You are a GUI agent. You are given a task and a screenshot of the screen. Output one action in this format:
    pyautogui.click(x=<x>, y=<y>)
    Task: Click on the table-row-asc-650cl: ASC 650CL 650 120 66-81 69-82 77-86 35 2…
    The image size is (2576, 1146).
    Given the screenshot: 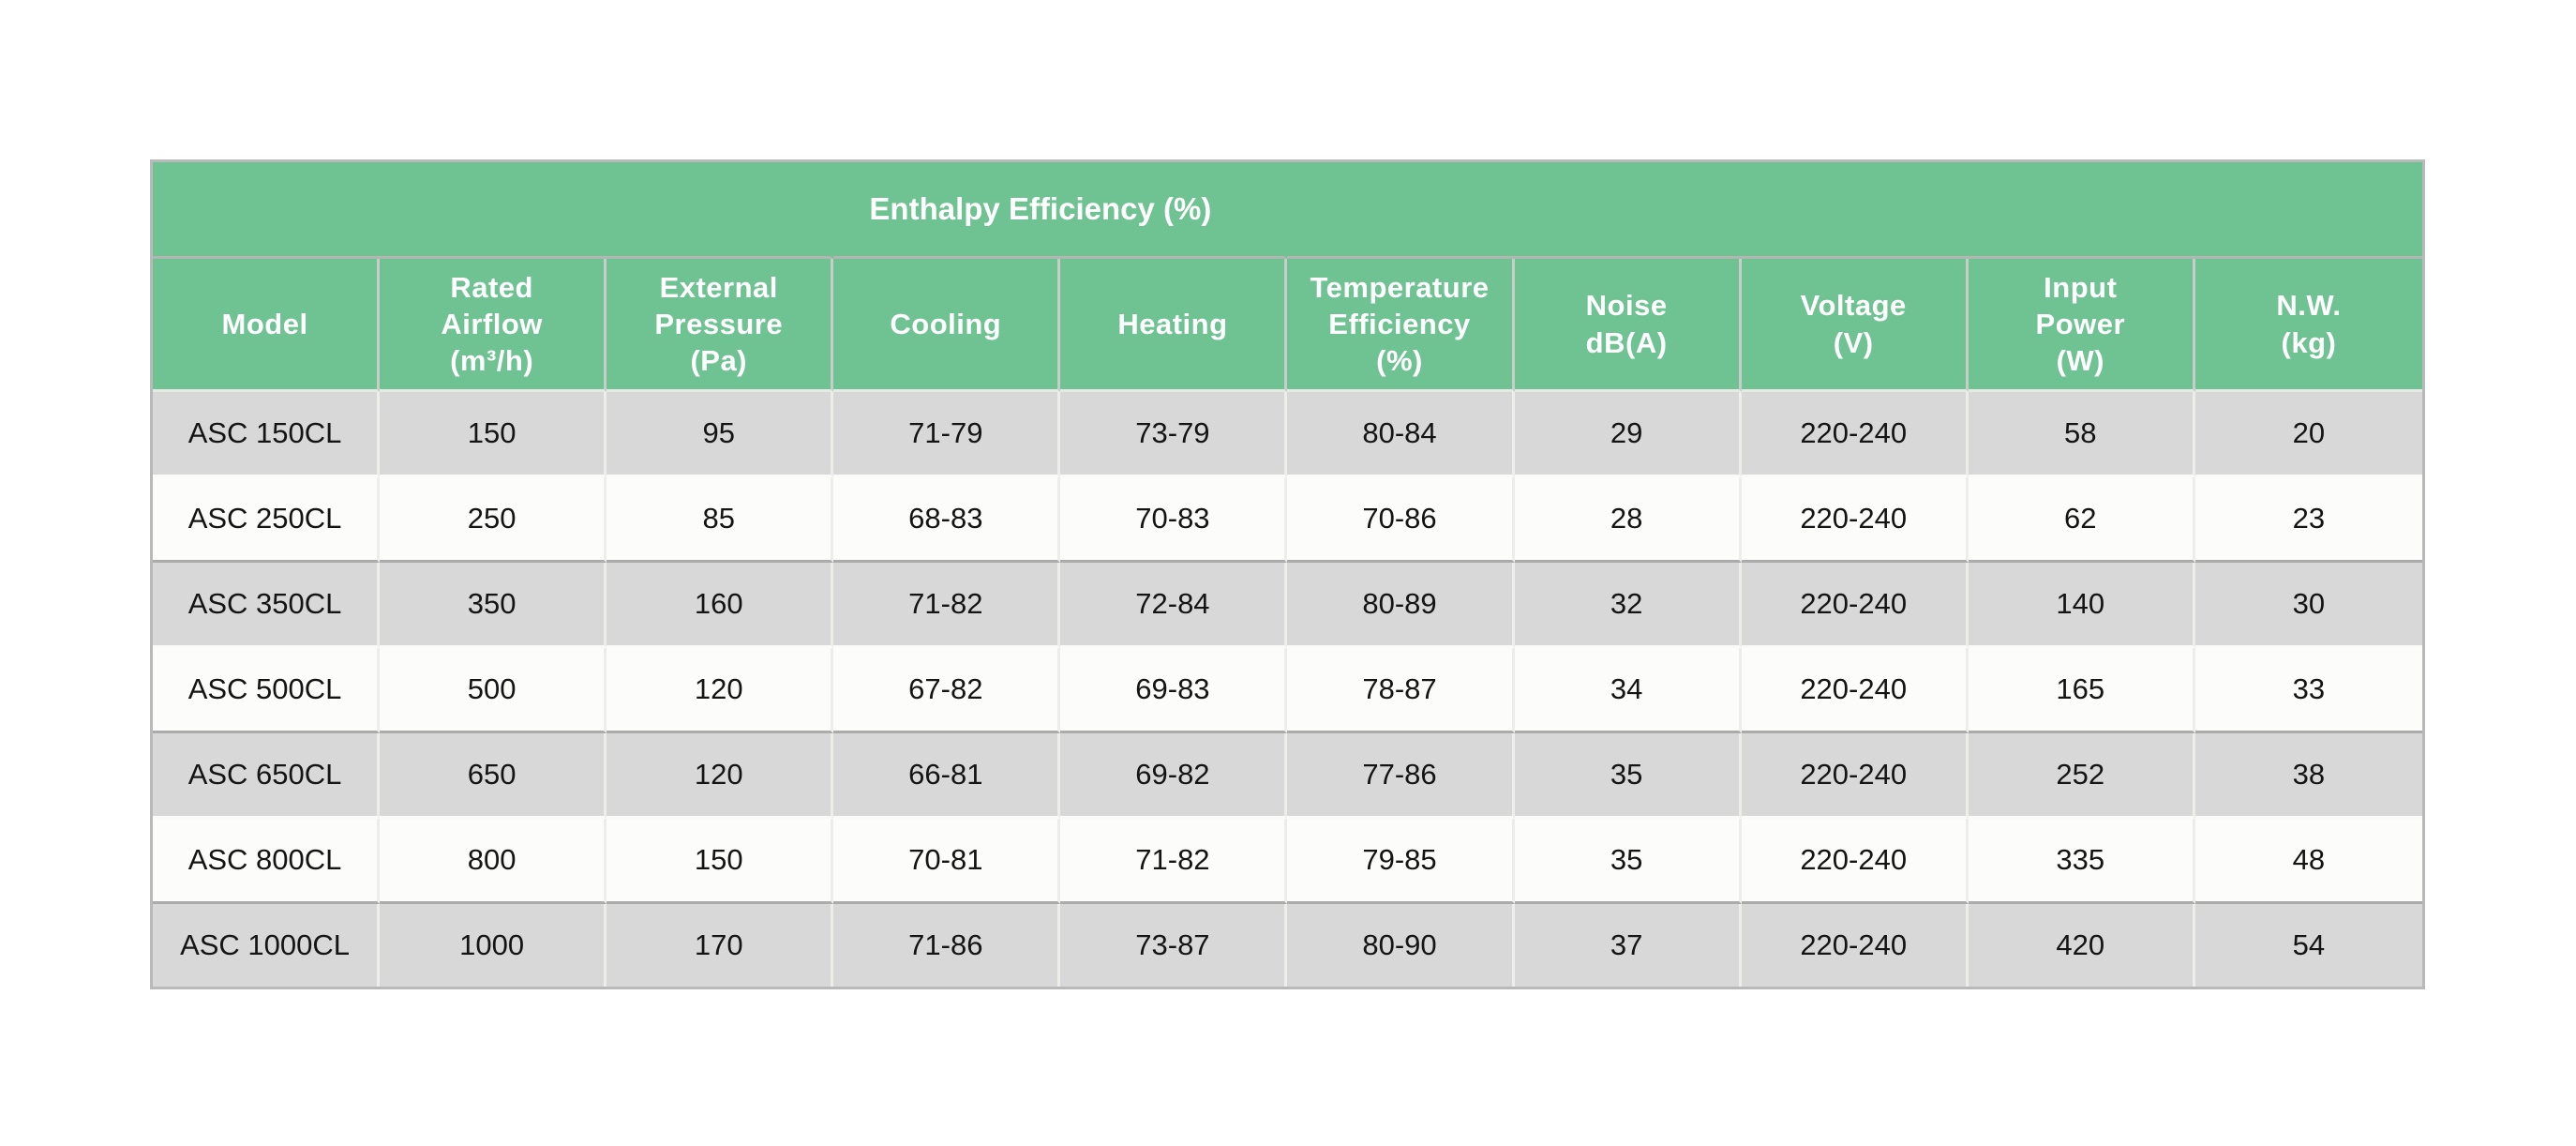 What is the action you would take?
    pyautogui.click(x=1287, y=776)
    